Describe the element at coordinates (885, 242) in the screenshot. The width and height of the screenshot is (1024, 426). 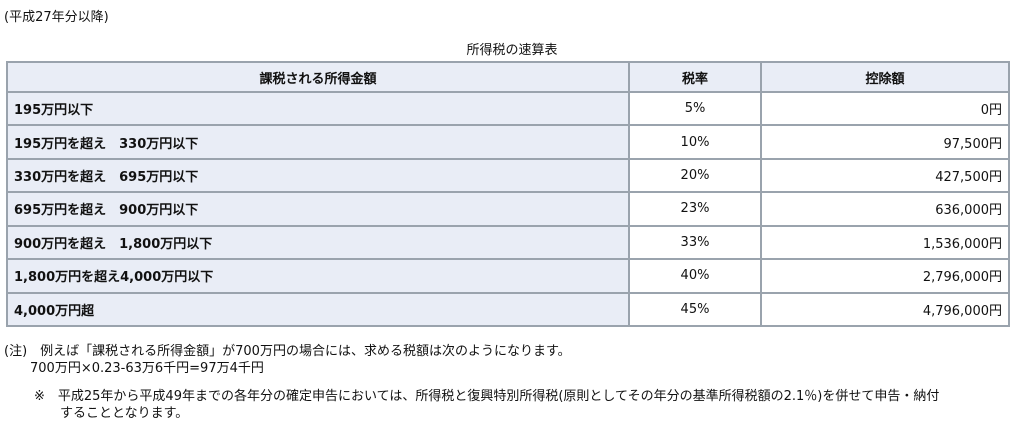
I see `deduction-cell: 1,536,000円` at that location.